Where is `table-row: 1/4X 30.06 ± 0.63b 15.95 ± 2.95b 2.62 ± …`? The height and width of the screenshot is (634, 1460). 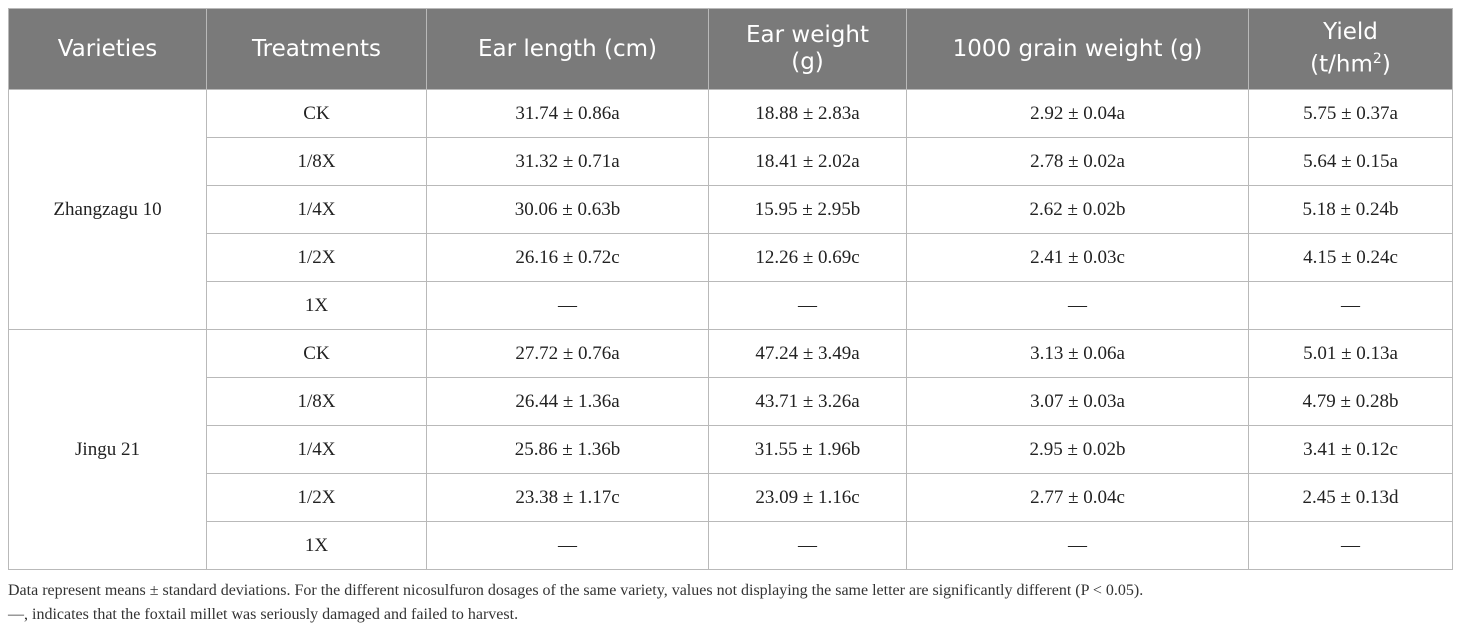 table-row: 1/4X 30.06 ± 0.63b 15.95 ± 2.95b 2.62 ± … is located at coordinates (731, 209).